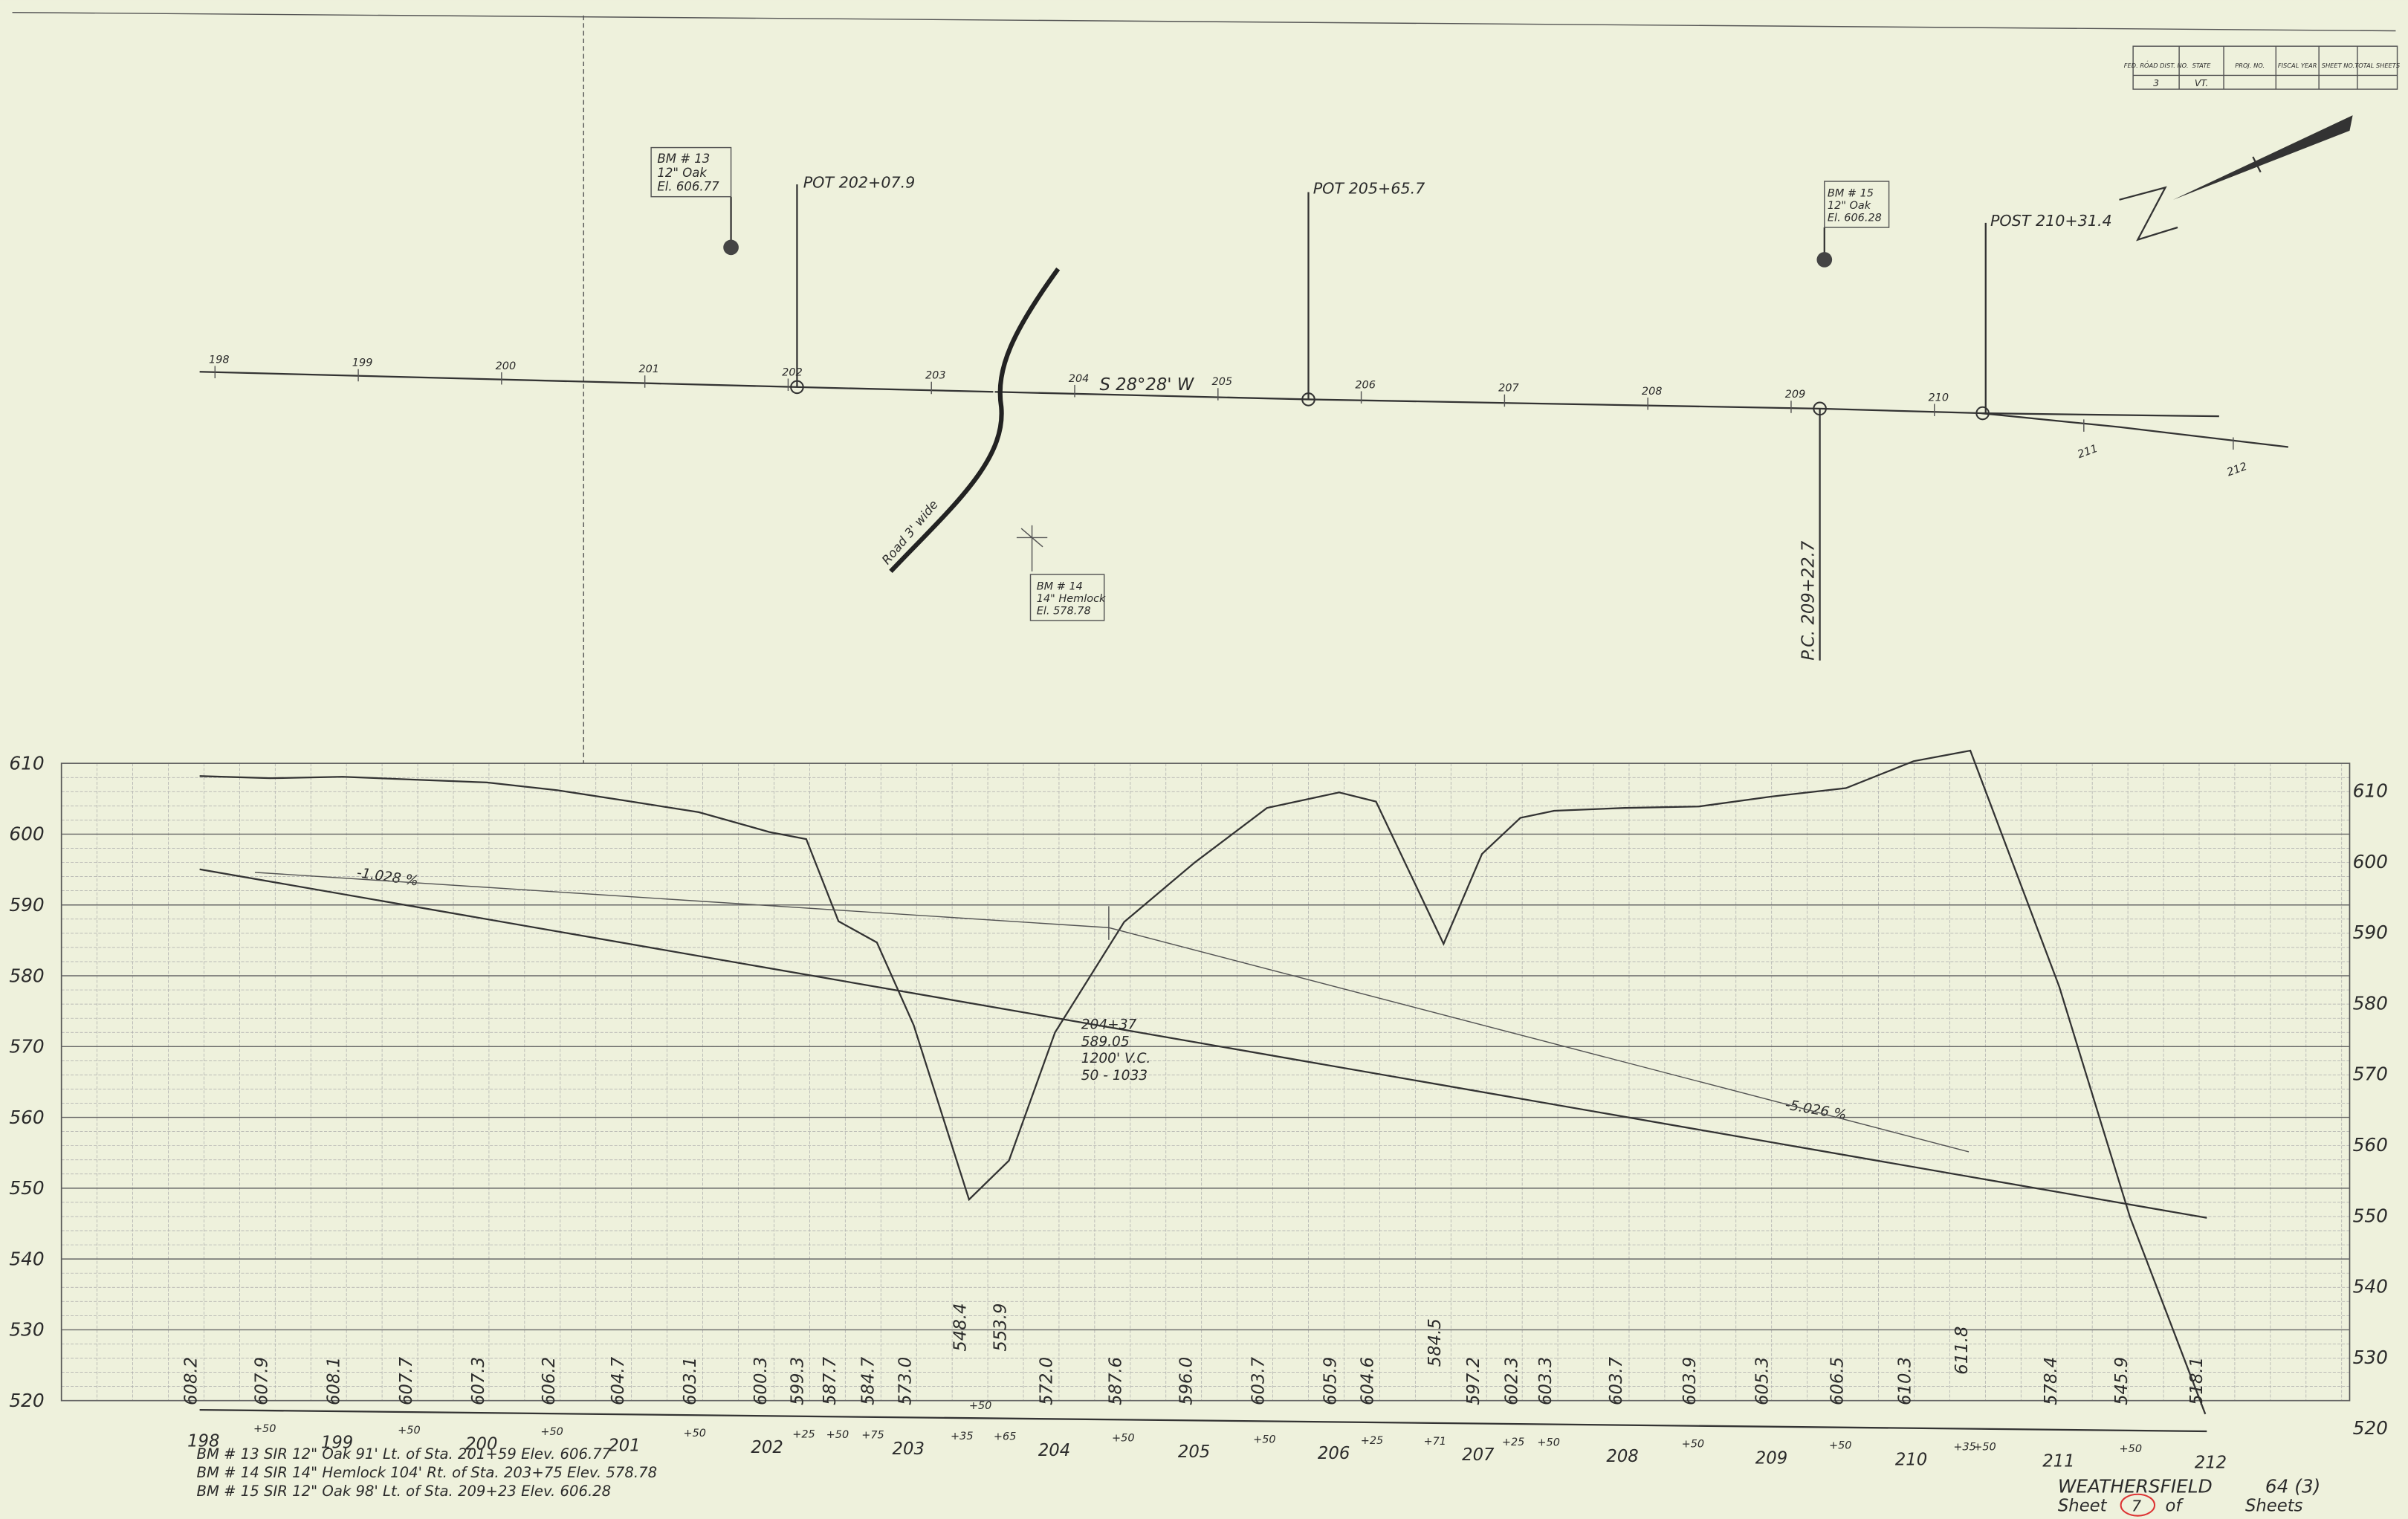 This screenshot has height=1519, width=2408. Describe the element at coordinates (220, 360) in the screenshot. I see `plan-station: 198` at that location.